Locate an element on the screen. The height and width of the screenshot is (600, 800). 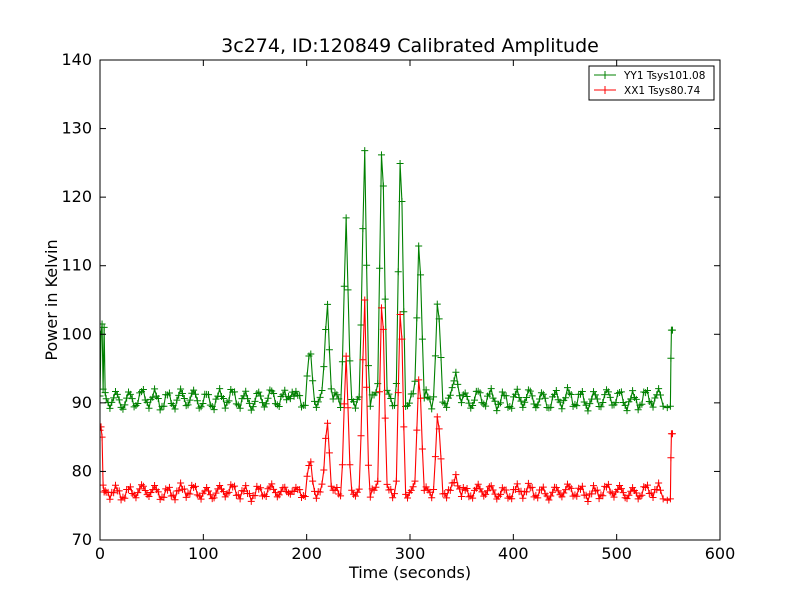
legend-box is located at coordinates (651, 83).